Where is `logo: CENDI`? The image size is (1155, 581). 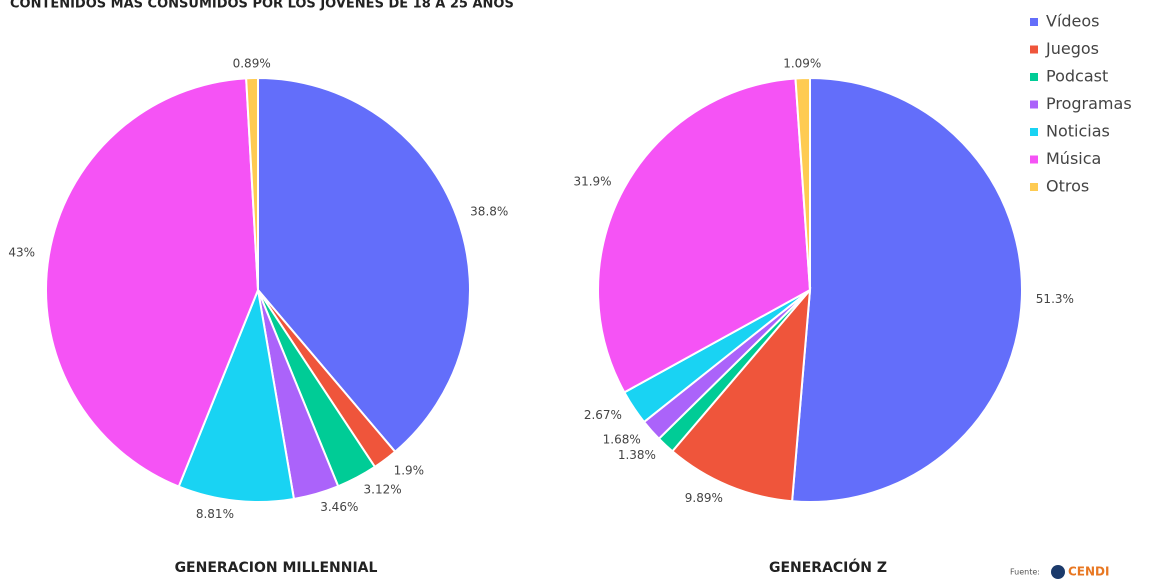 logo: CENDI is located at coordinates (1088, 572).